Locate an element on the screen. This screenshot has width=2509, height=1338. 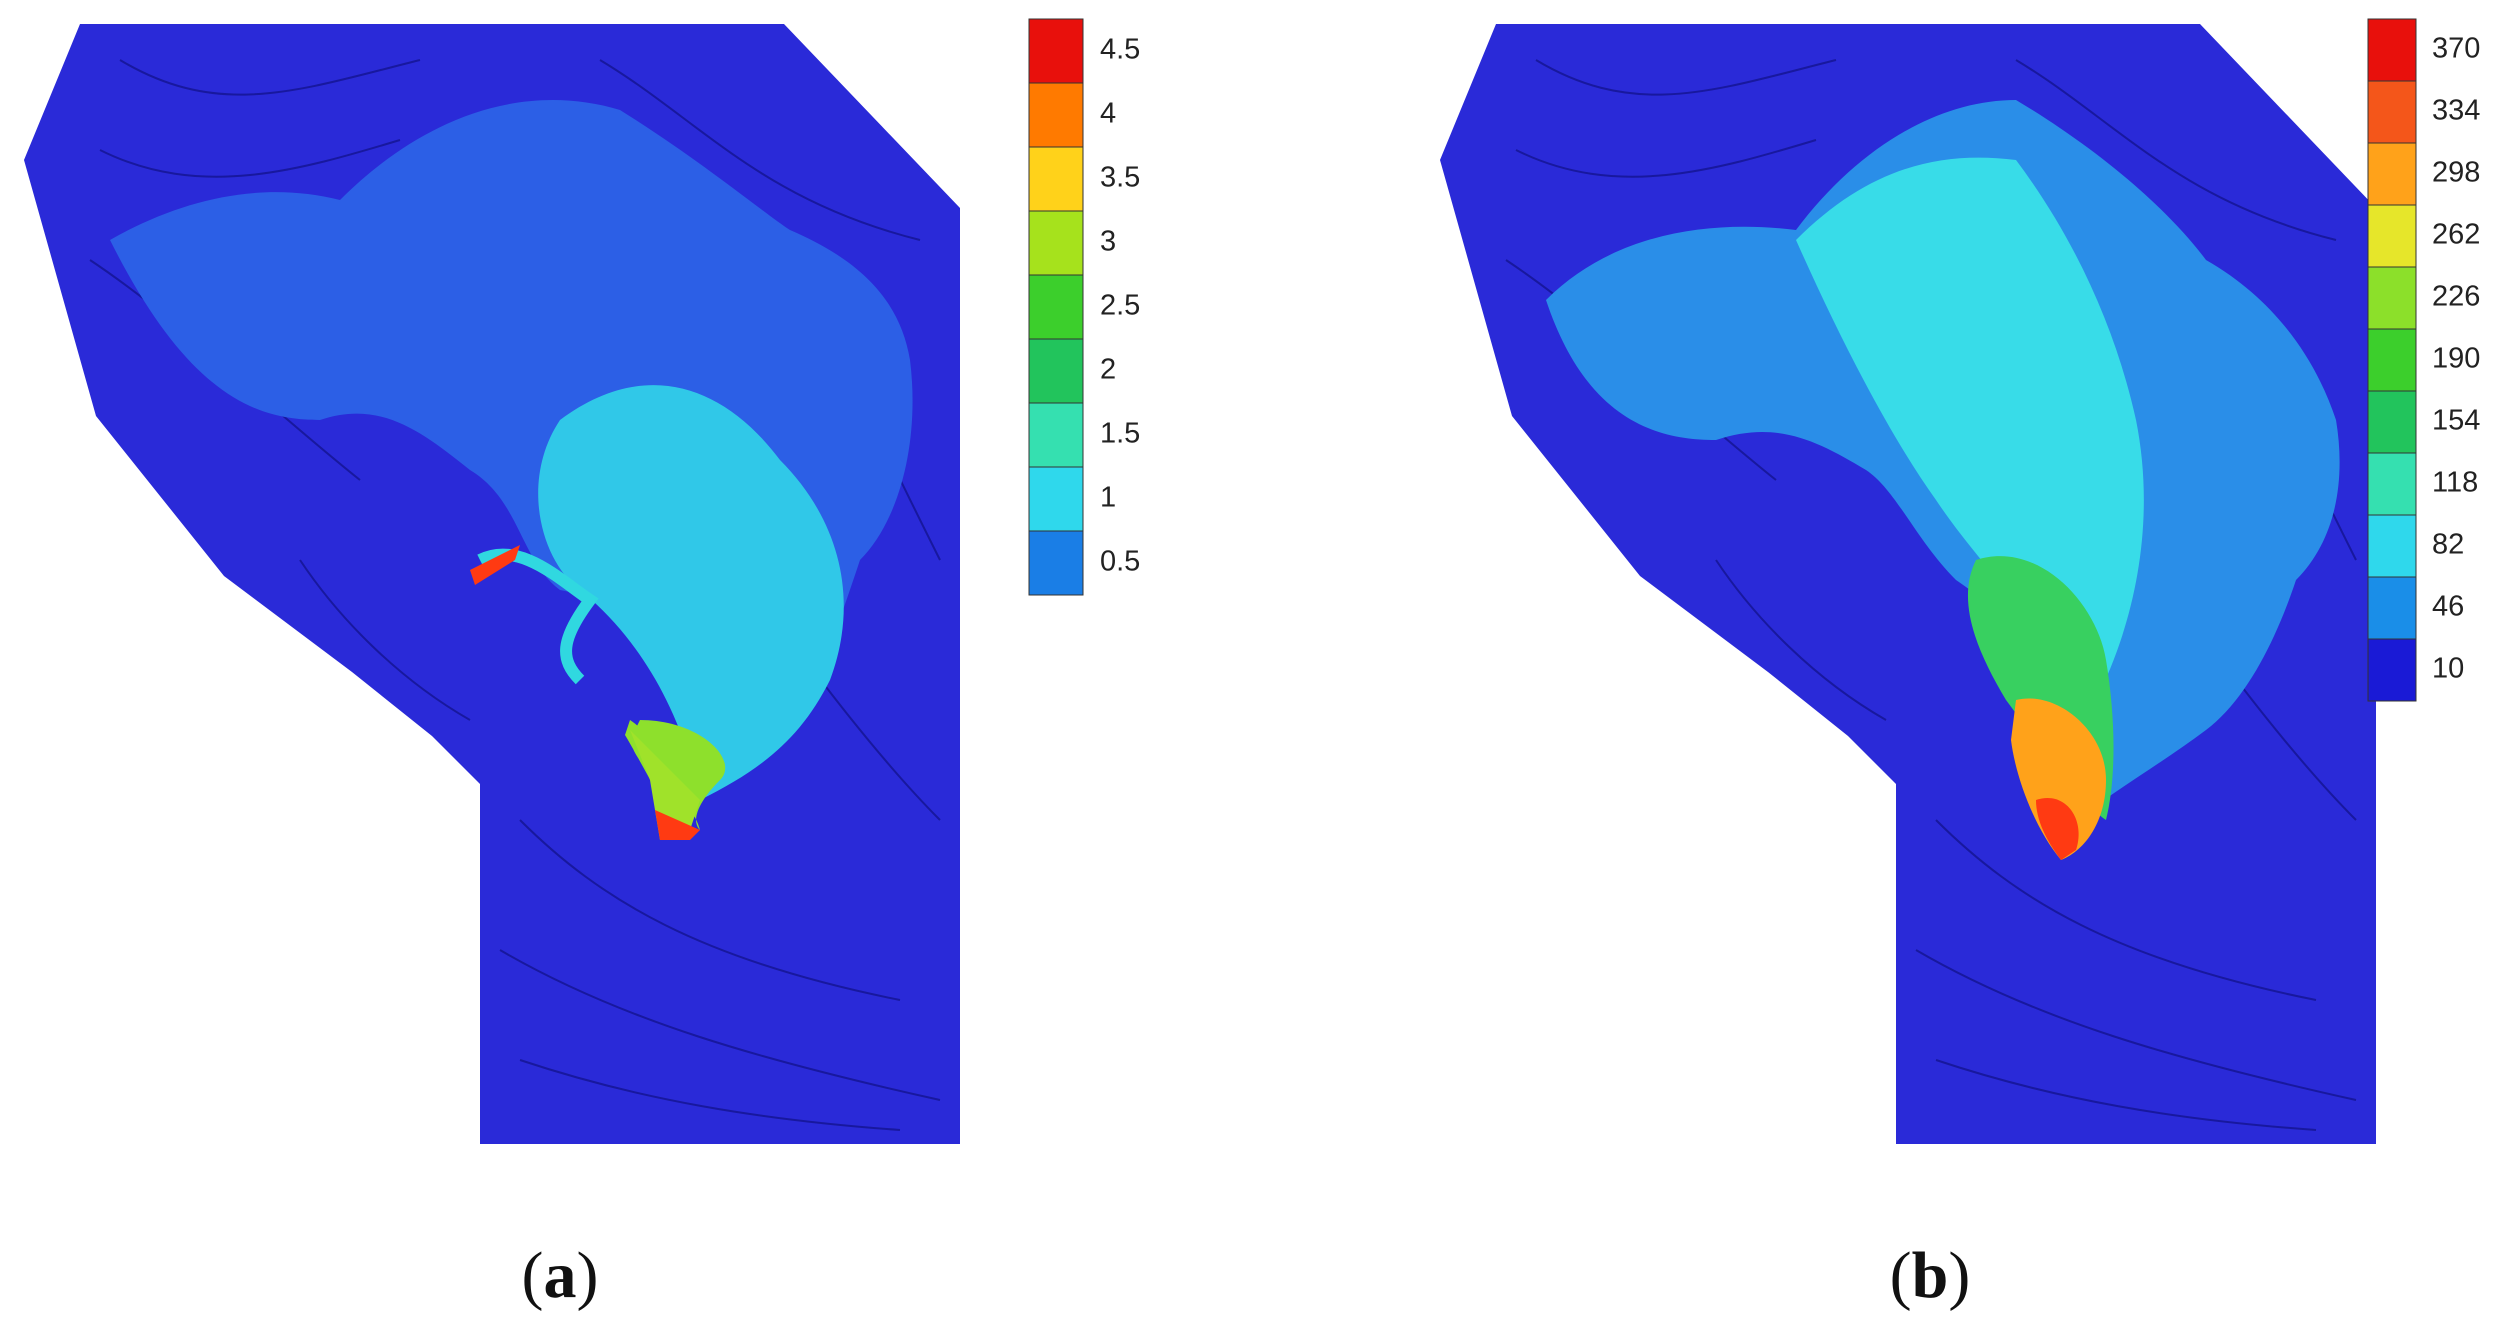
legend-label: 2.5 is located at coordinates (1120, 306).